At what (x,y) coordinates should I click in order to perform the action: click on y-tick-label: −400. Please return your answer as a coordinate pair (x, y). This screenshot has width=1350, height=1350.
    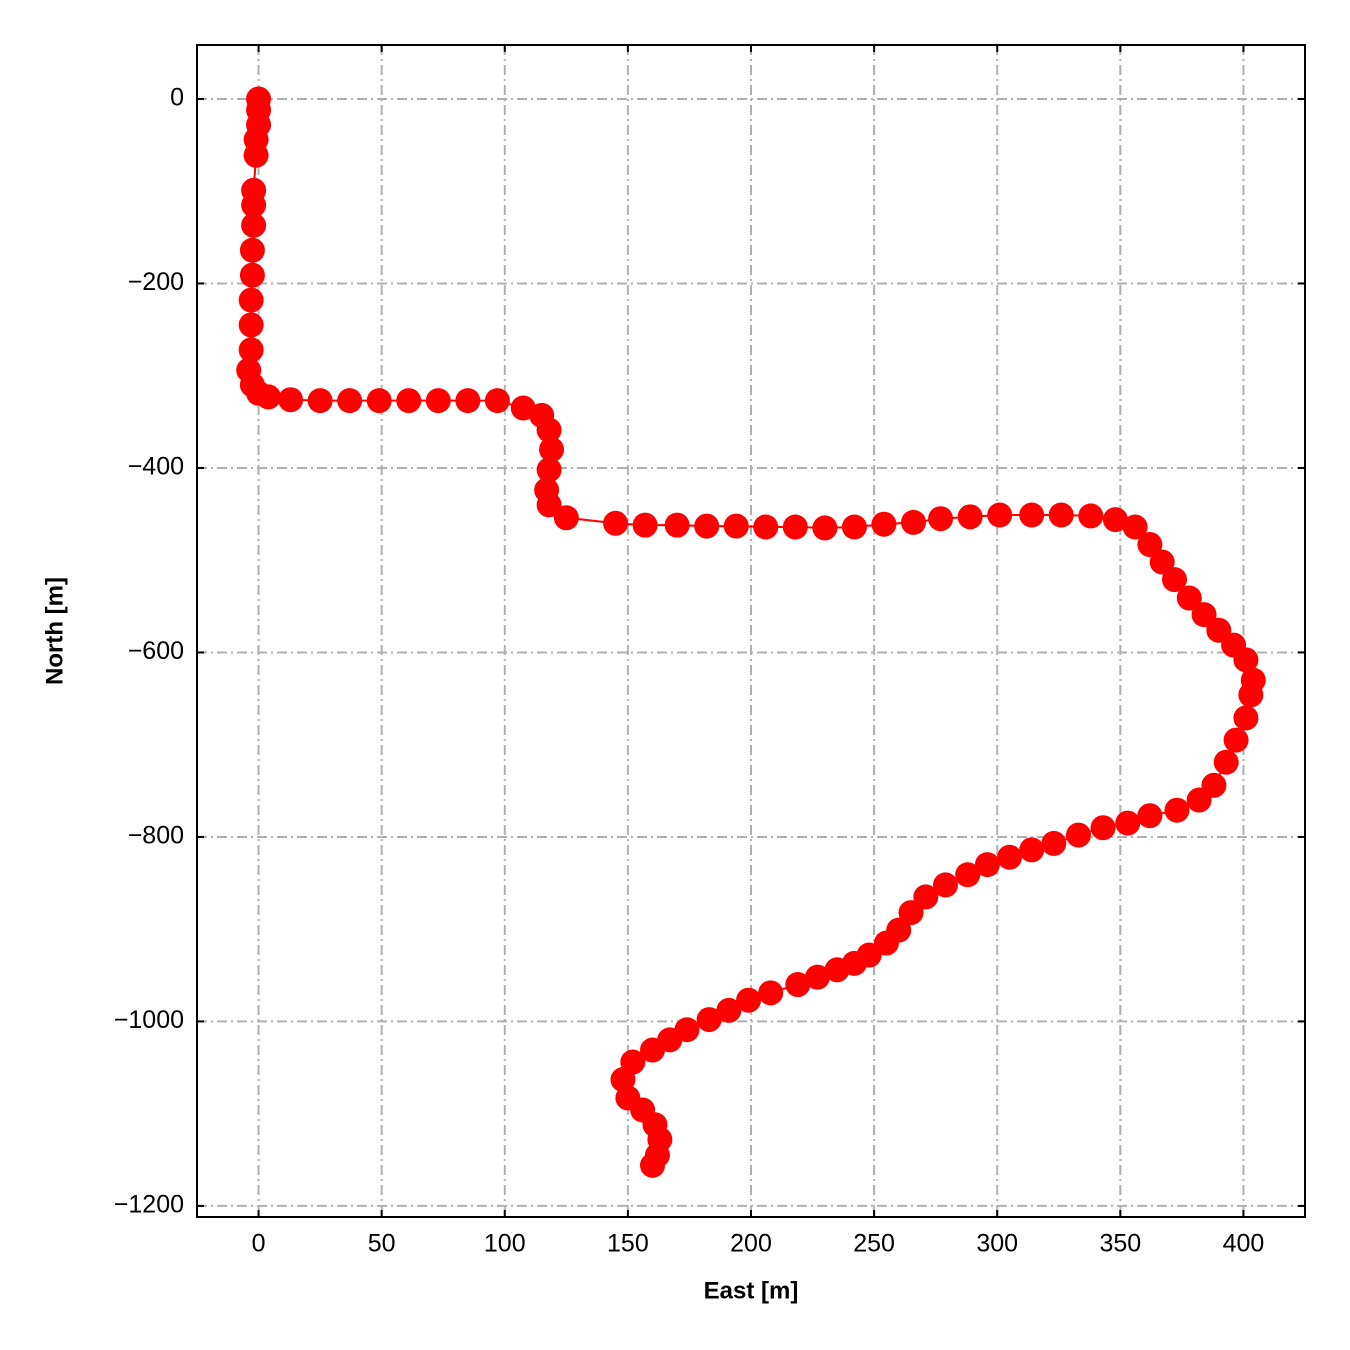
    Looking at the image, I should click on (156, 467).